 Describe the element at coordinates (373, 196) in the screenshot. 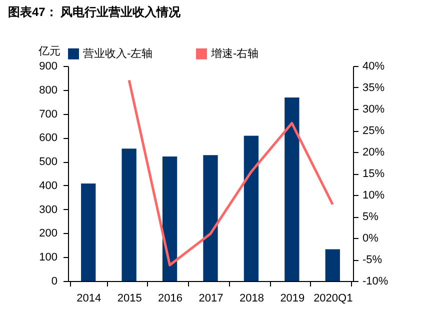

I see `y2-tick-label: 10%` at that location.